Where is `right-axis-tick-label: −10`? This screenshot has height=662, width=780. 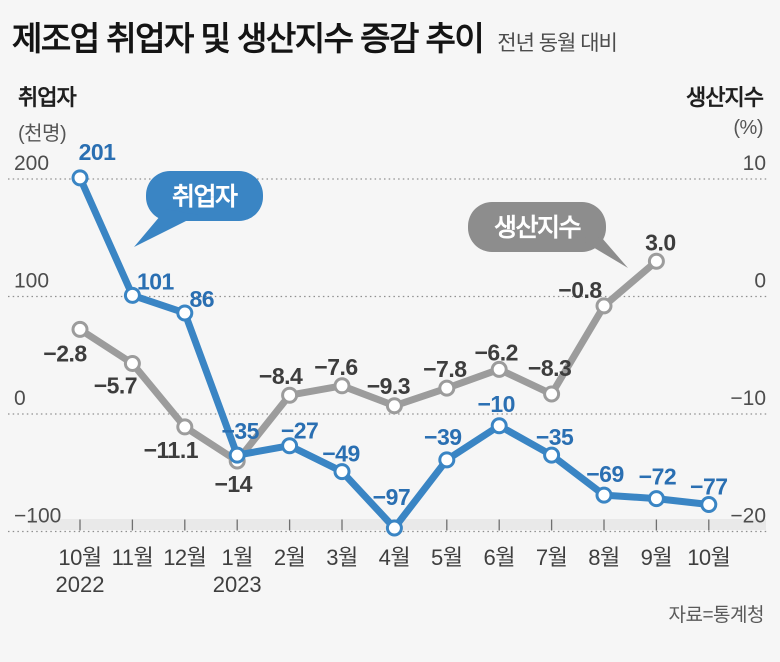 right-axis-tick-label: −10 is located at coordinates (748, 398).